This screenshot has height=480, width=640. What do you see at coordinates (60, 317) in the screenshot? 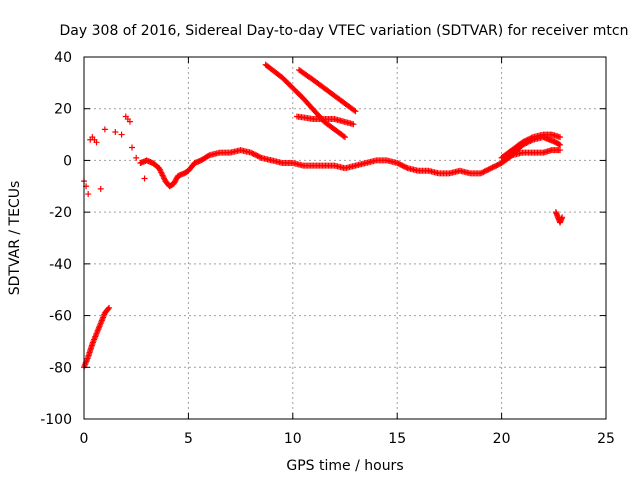
I see `y-tick-label: -60` at bounding box center [60, 317].